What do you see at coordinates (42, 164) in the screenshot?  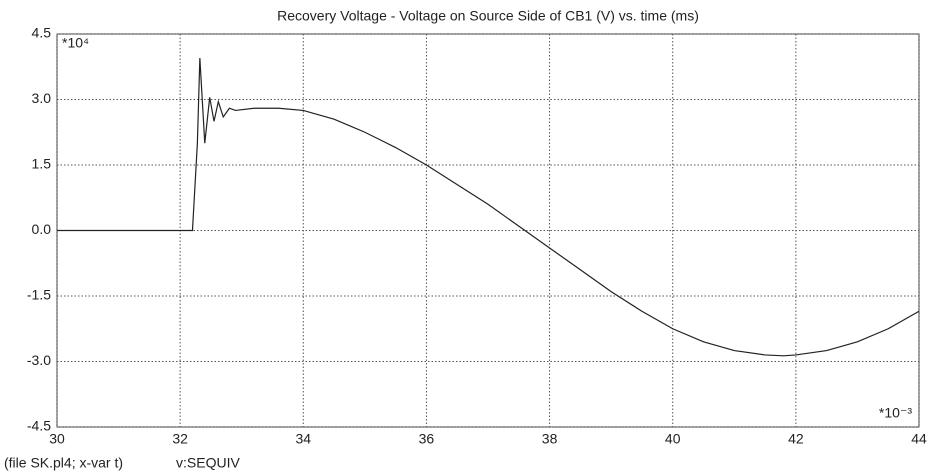 I see `y-tick-label: 1.5` at bounding box center [42, 164].